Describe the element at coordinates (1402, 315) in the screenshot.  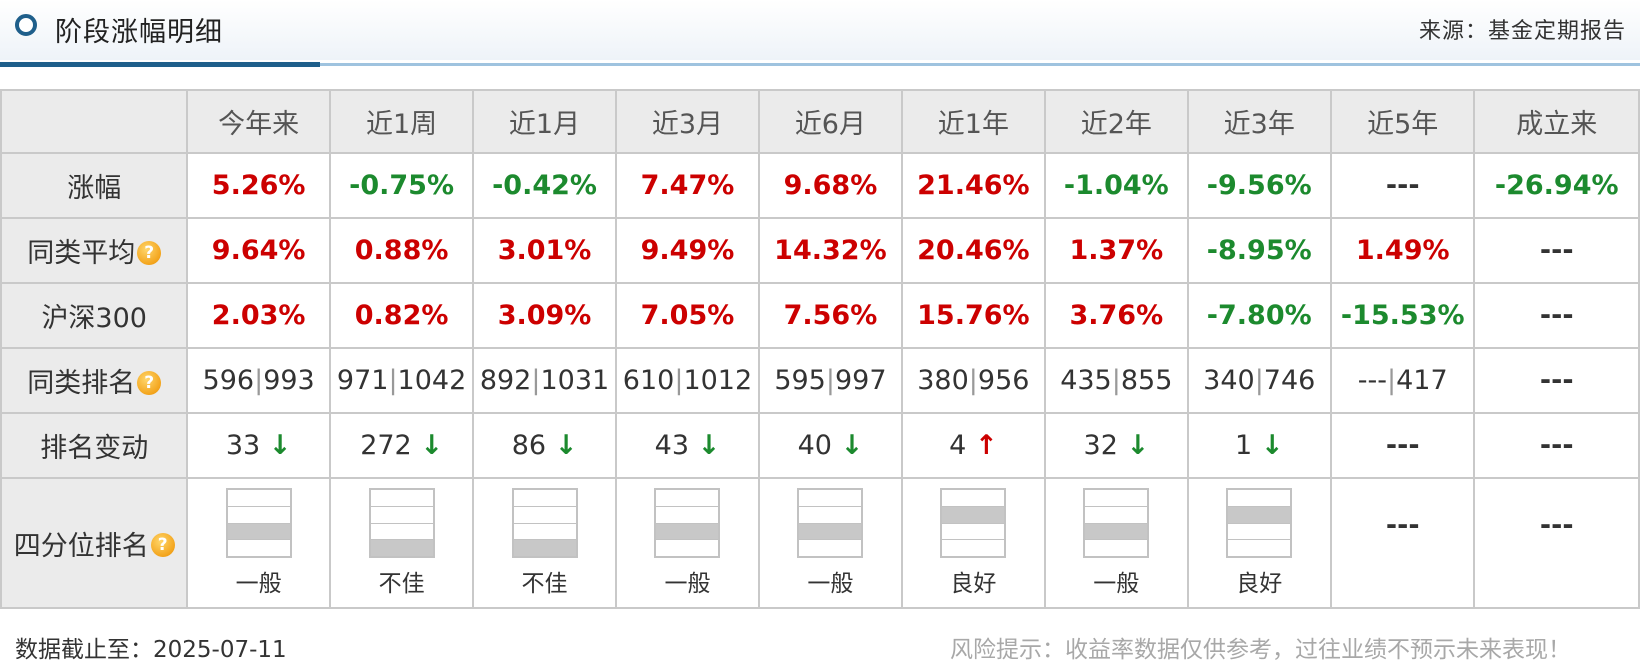
I see `value-cell: -15.53%` at that location.